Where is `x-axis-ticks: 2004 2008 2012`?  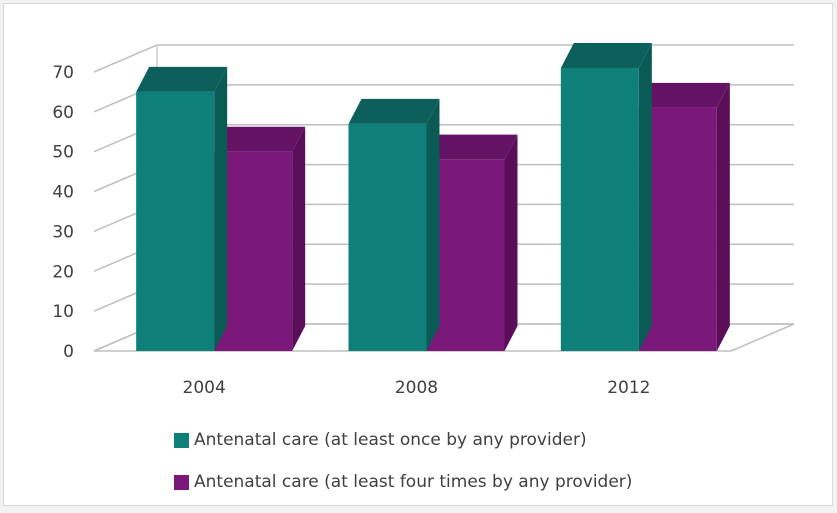 x-axis-ticks: 2004 2008 2012 is located at coordinates (417, 388).